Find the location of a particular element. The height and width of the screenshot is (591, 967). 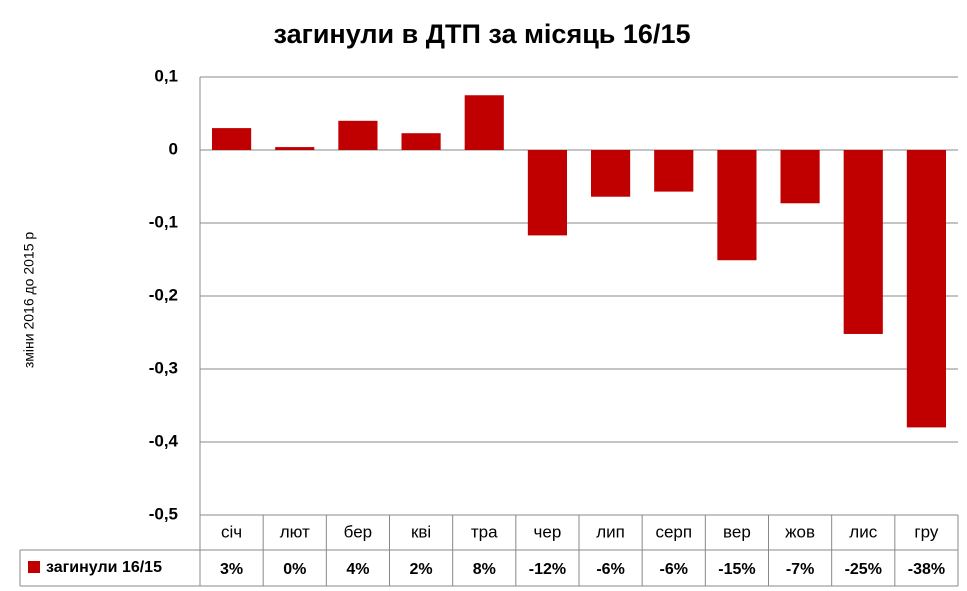

x-tick-label: тра is located at coordinates (484, 531).